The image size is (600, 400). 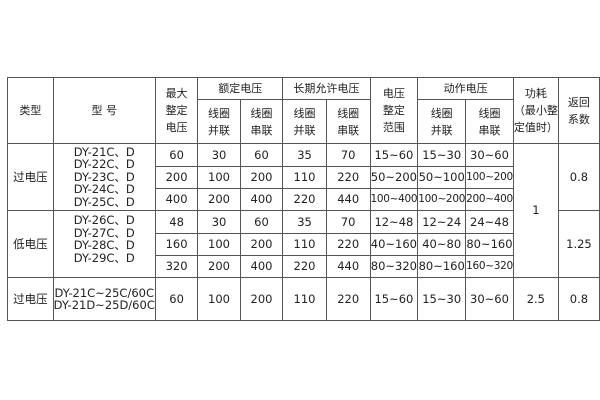 What do you see at coordinates (326, 88) in the screenshot?
I see `header-long-term-voltage: 长期允许电压` at bounding box center [326, 88].